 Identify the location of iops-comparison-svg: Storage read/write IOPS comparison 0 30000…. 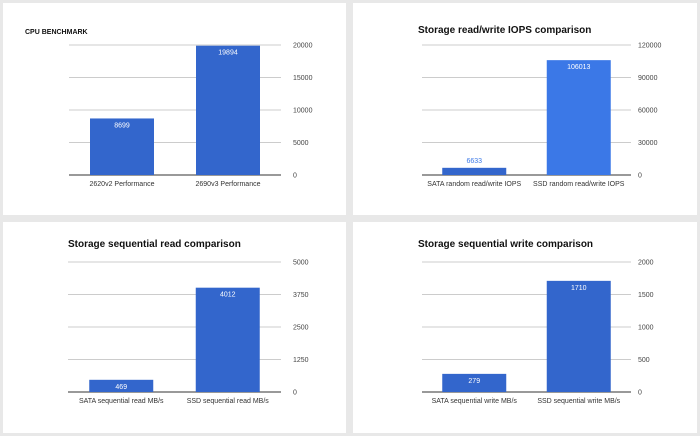
(539, 106).